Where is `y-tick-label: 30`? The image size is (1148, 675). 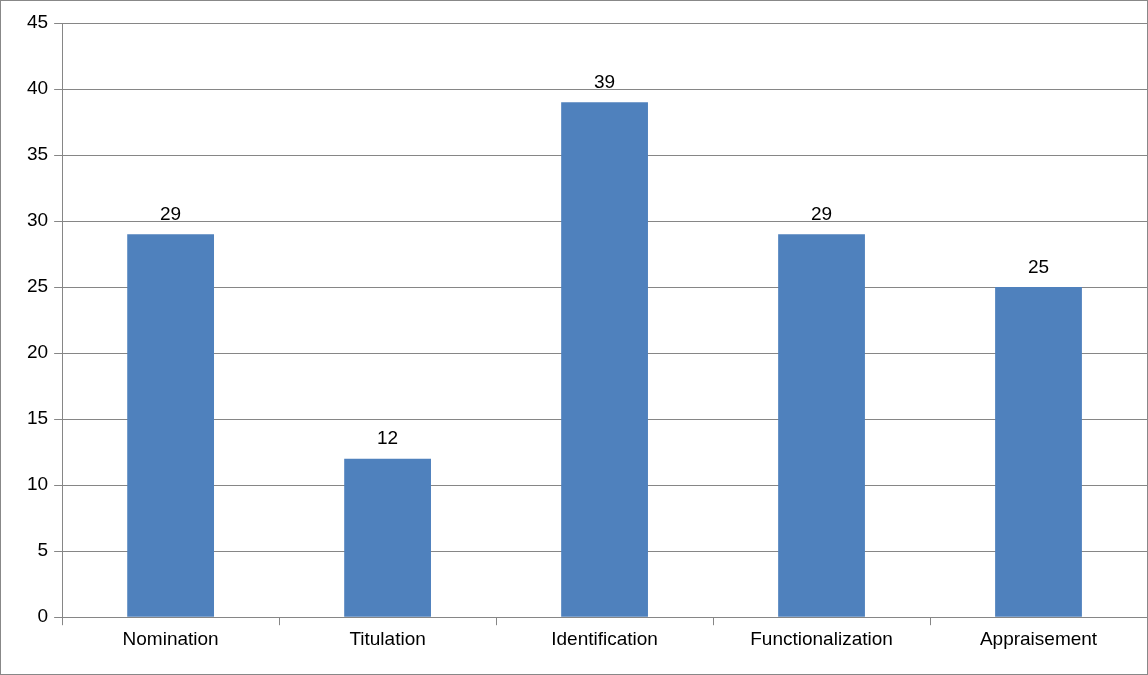 y-tick-label: 30 is located at coordinates (37, 220).